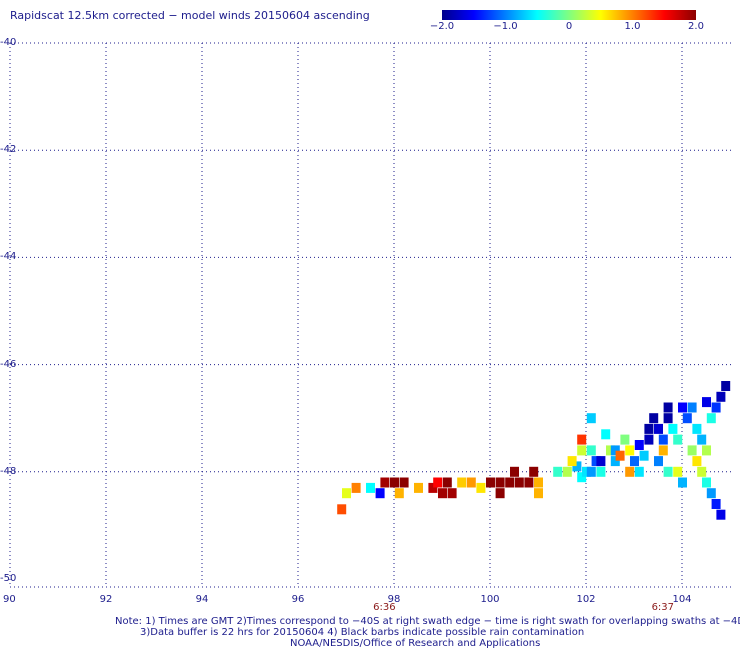 The width and height of the screenshot is (740, 650). I want to click on colorbar, so click(569, 15).